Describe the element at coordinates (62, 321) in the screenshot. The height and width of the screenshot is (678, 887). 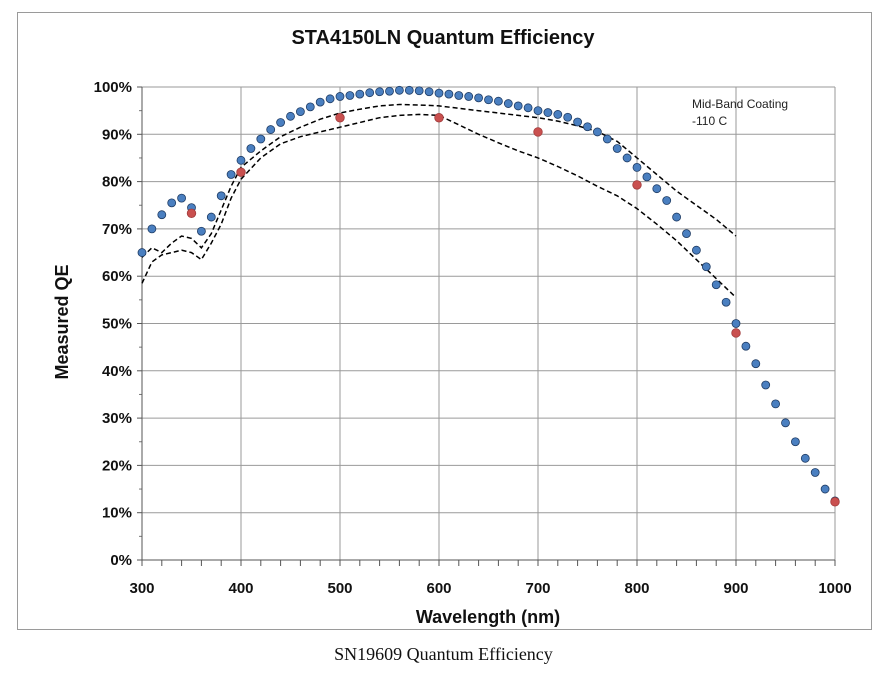
I see `y-axis-title: Measured QE` at that location.